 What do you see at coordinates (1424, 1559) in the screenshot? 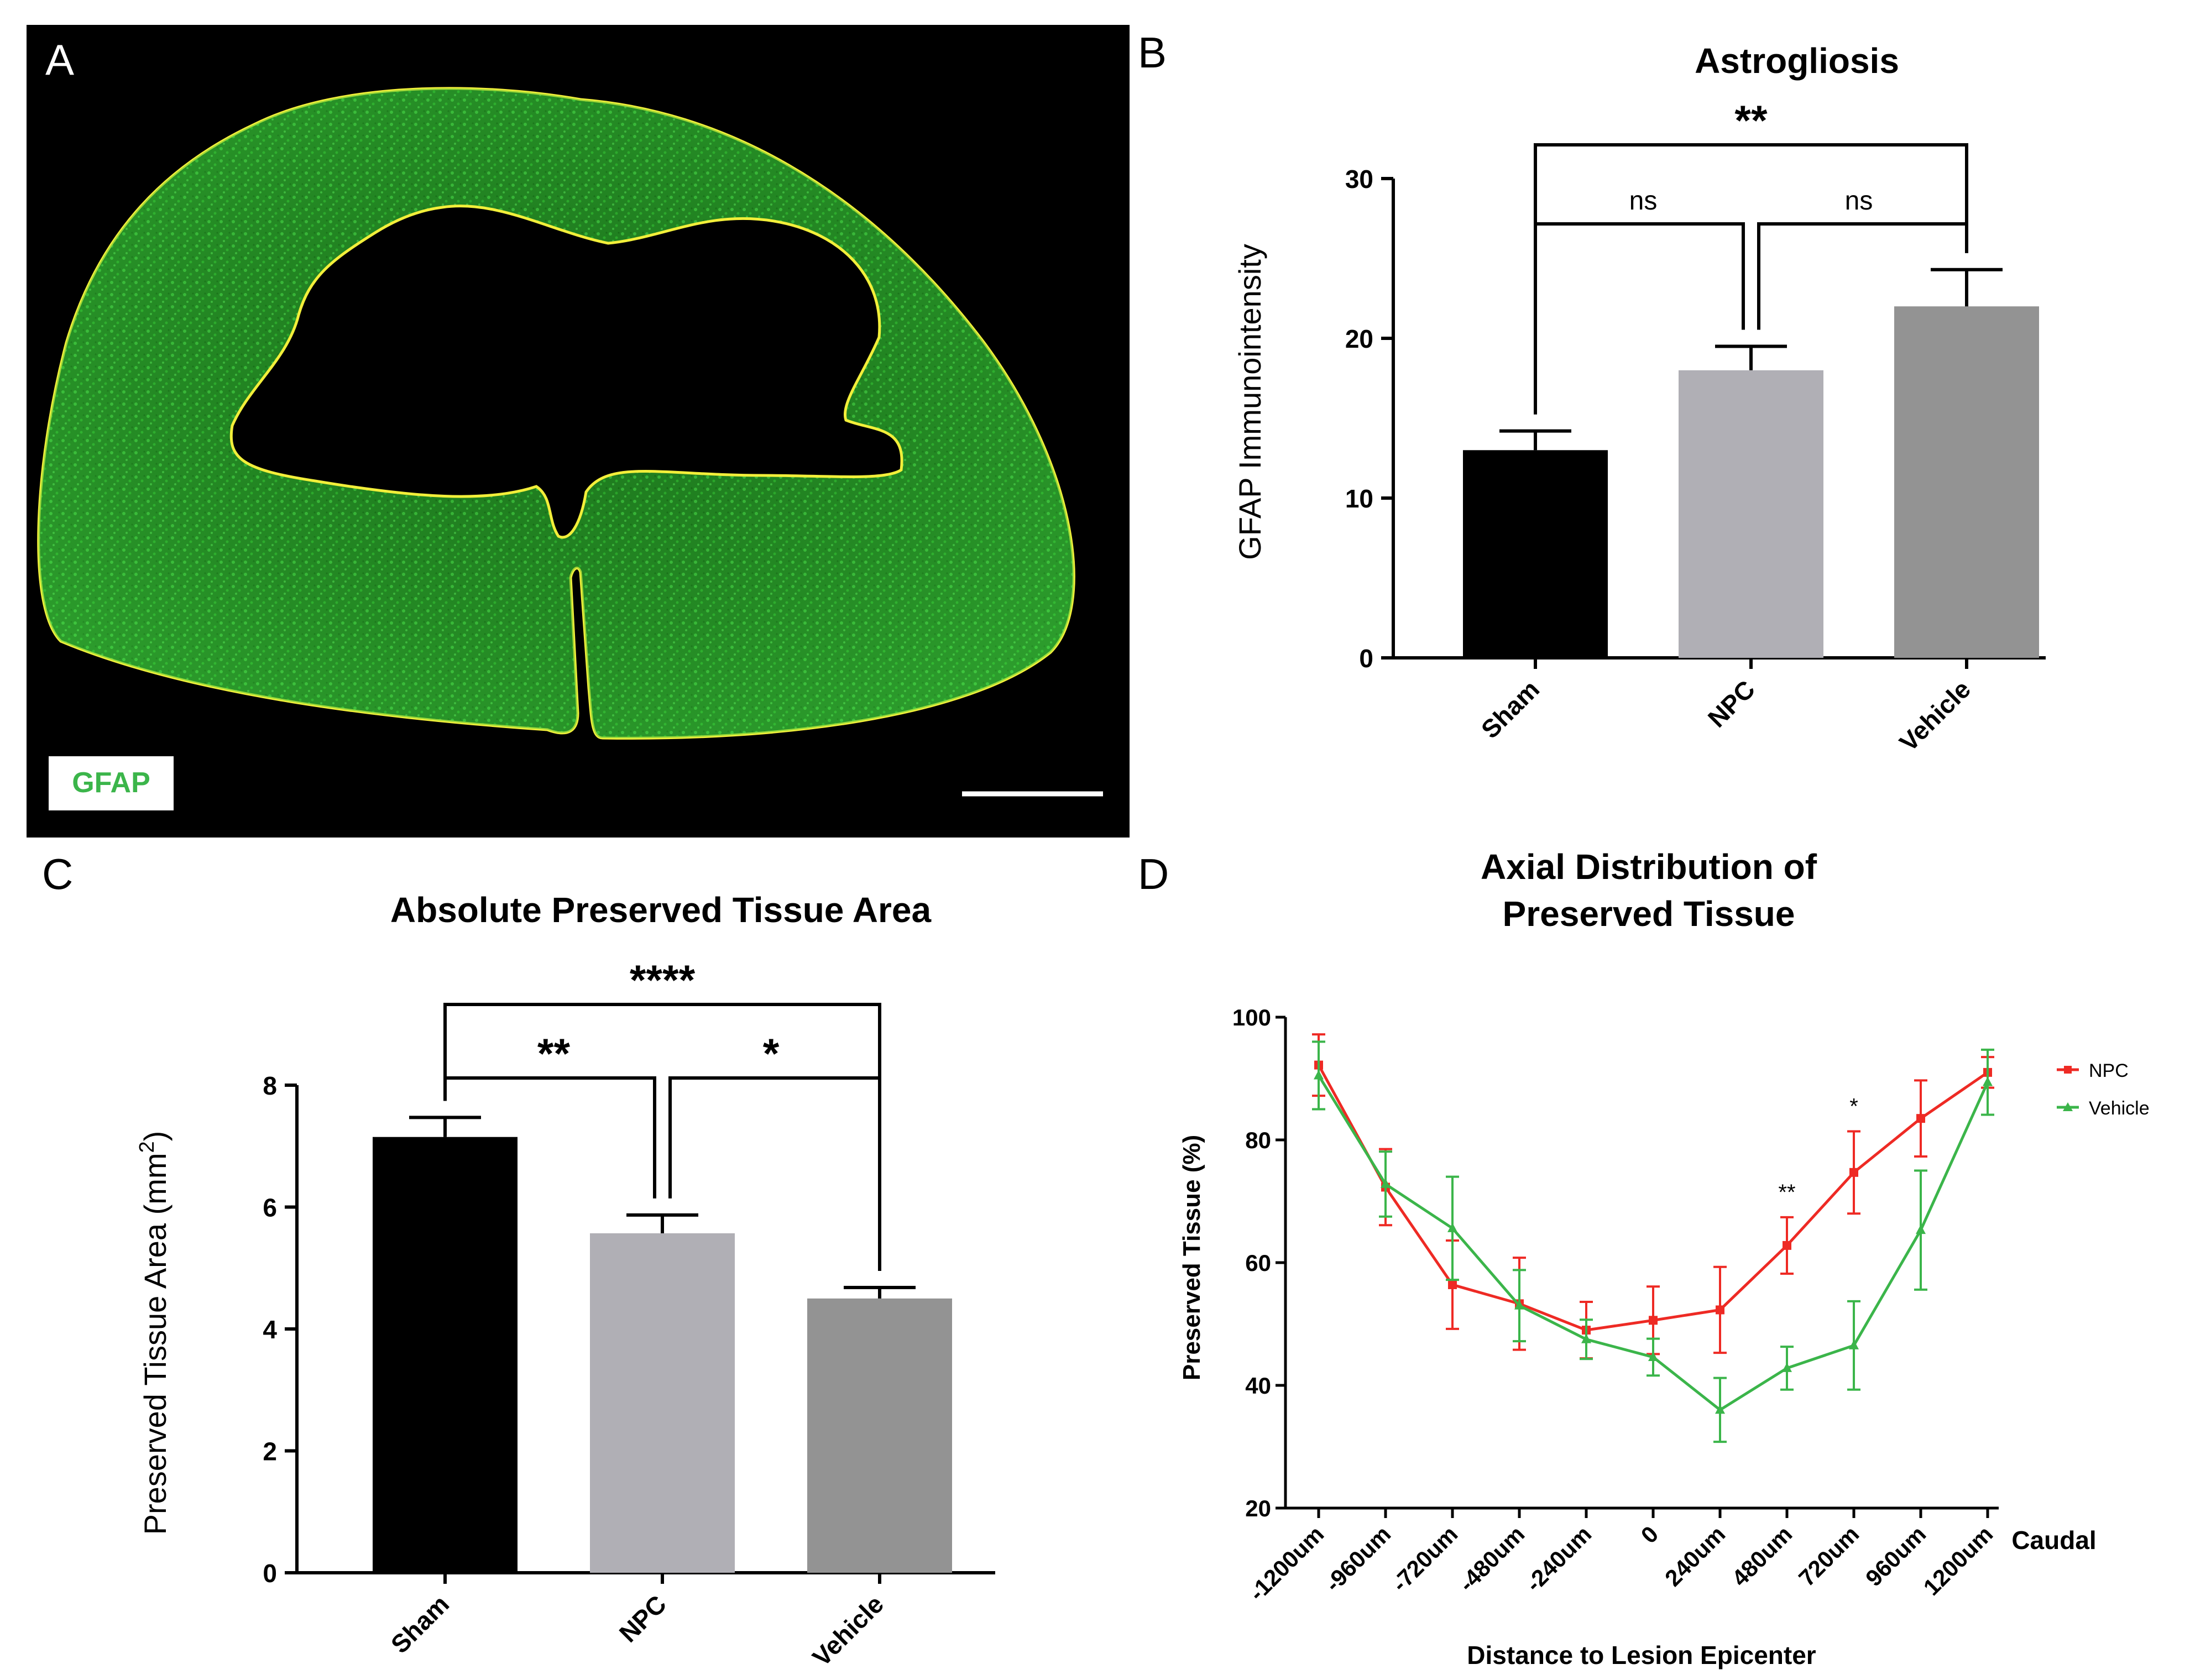
I see `x-tick-label: -720um` at bounding box center [1424, 1559].